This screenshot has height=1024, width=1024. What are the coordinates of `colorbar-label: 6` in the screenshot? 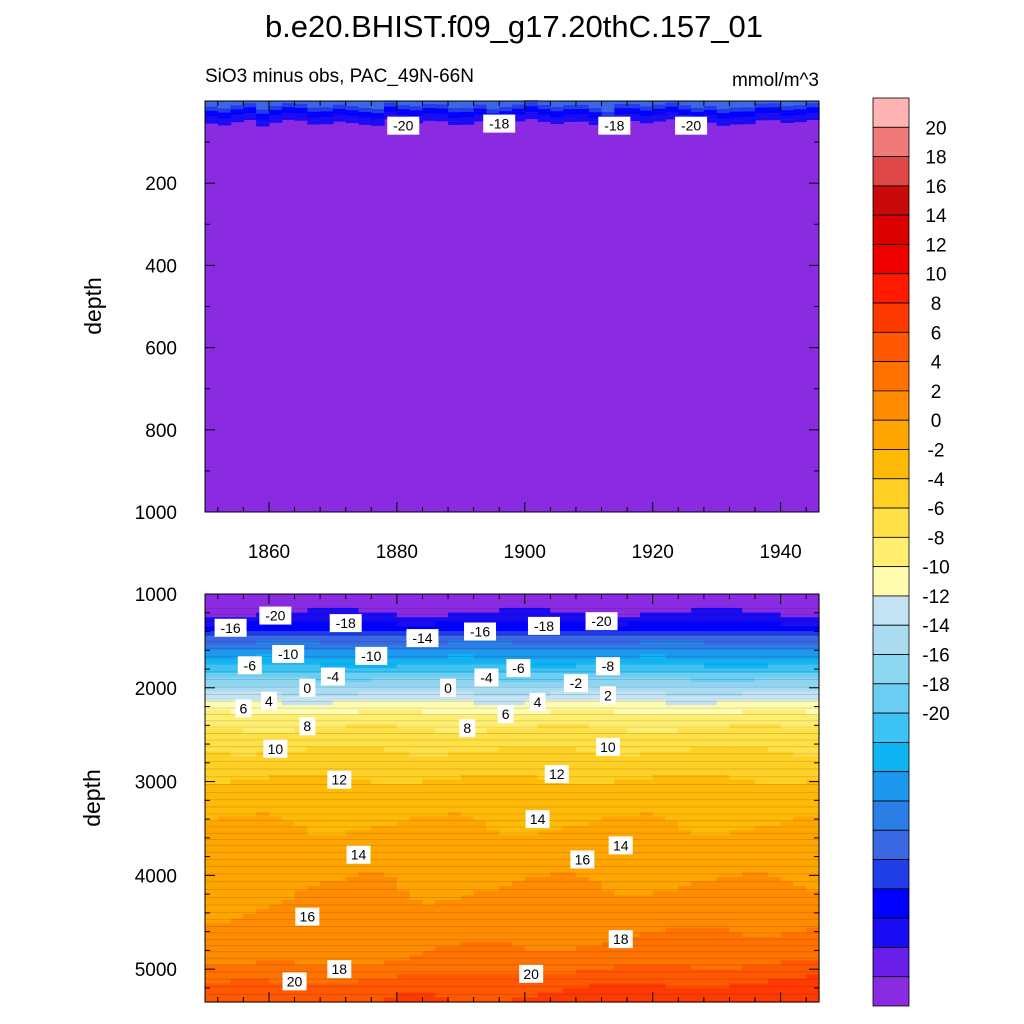 It's located at (936, 333).